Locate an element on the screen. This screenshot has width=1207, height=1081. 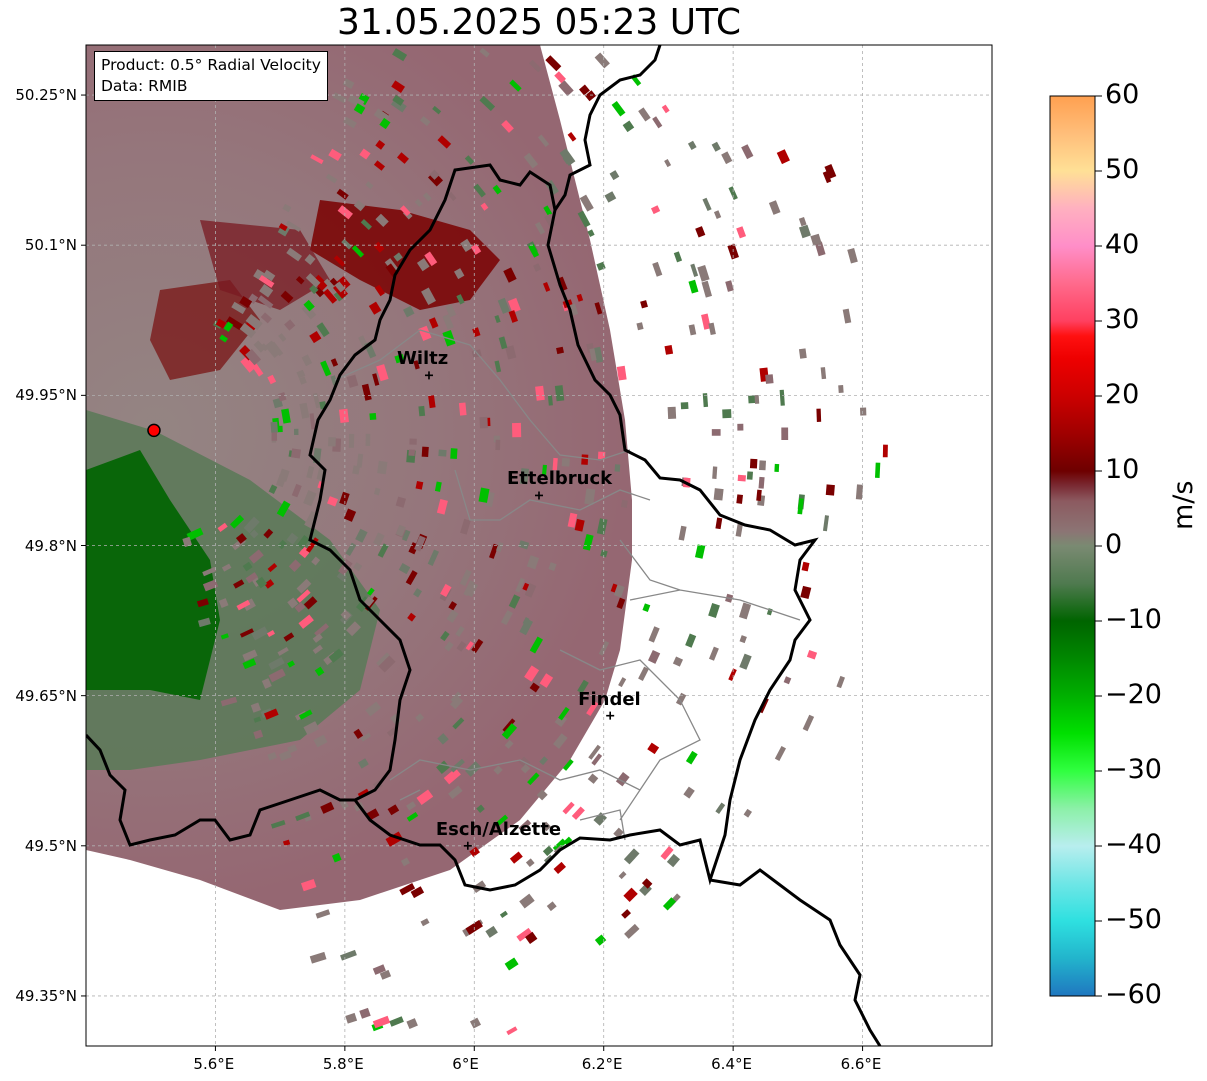
colorbar-tick-label: −60 is located at coordinates (1133, 994).